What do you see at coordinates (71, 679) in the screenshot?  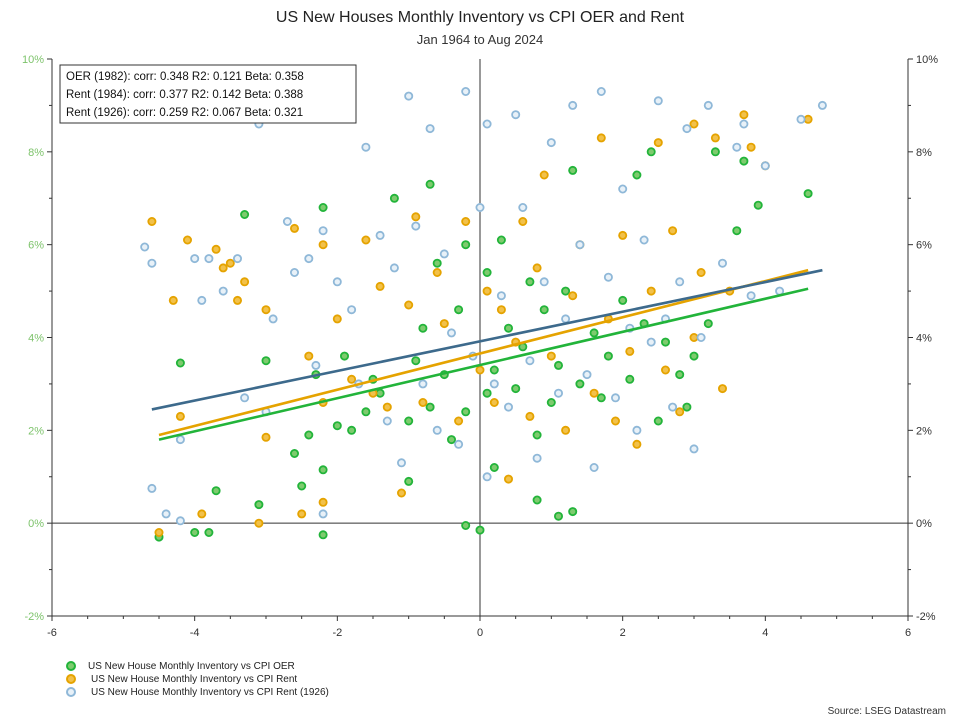 I see `legend-marker-rent` at bounding box center [71, 679].